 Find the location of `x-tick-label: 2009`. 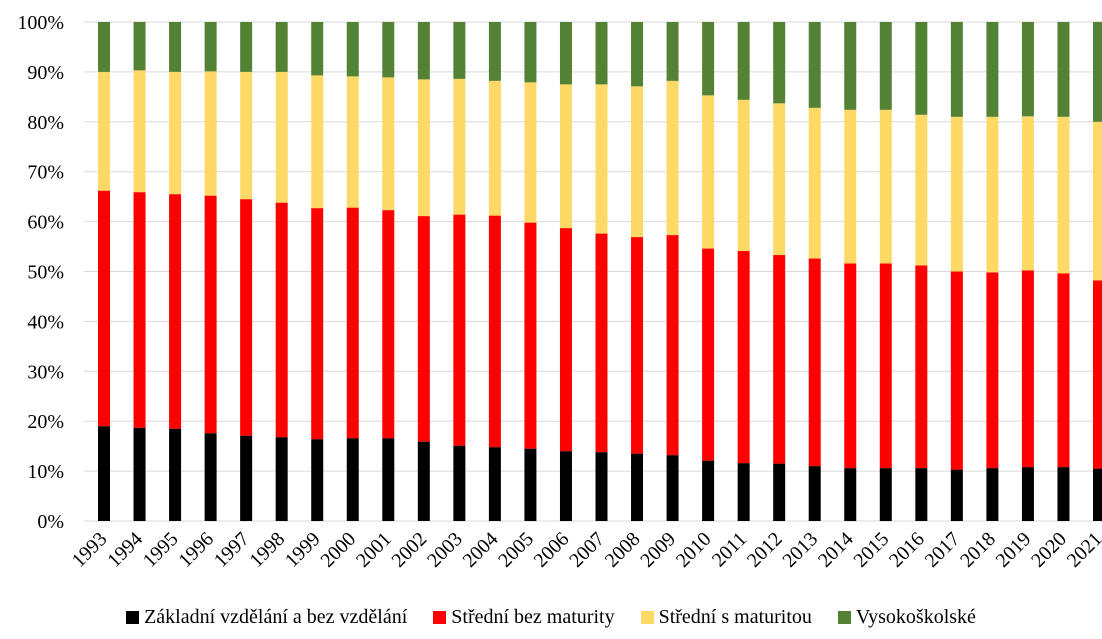

x-tick-label: 2009 is located at coordinates (658, 550).